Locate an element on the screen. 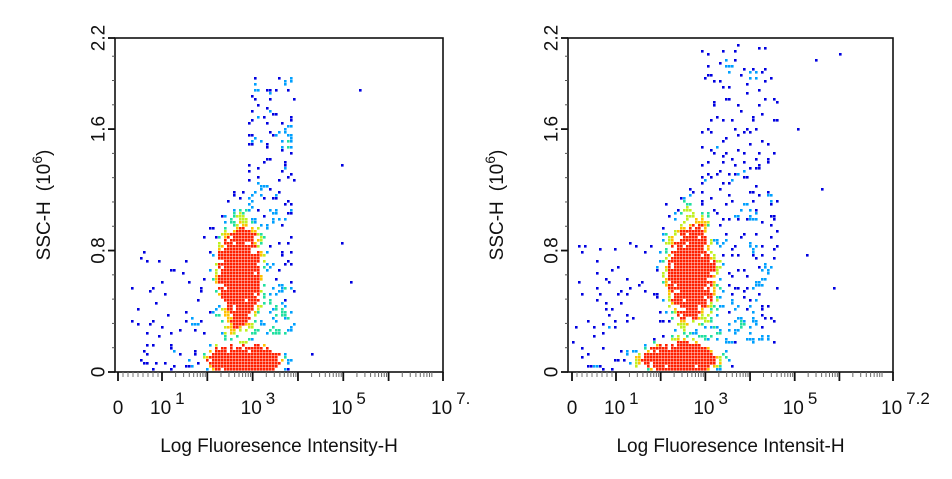  x-tick-base: 10 is located at coordinates (441, 408).